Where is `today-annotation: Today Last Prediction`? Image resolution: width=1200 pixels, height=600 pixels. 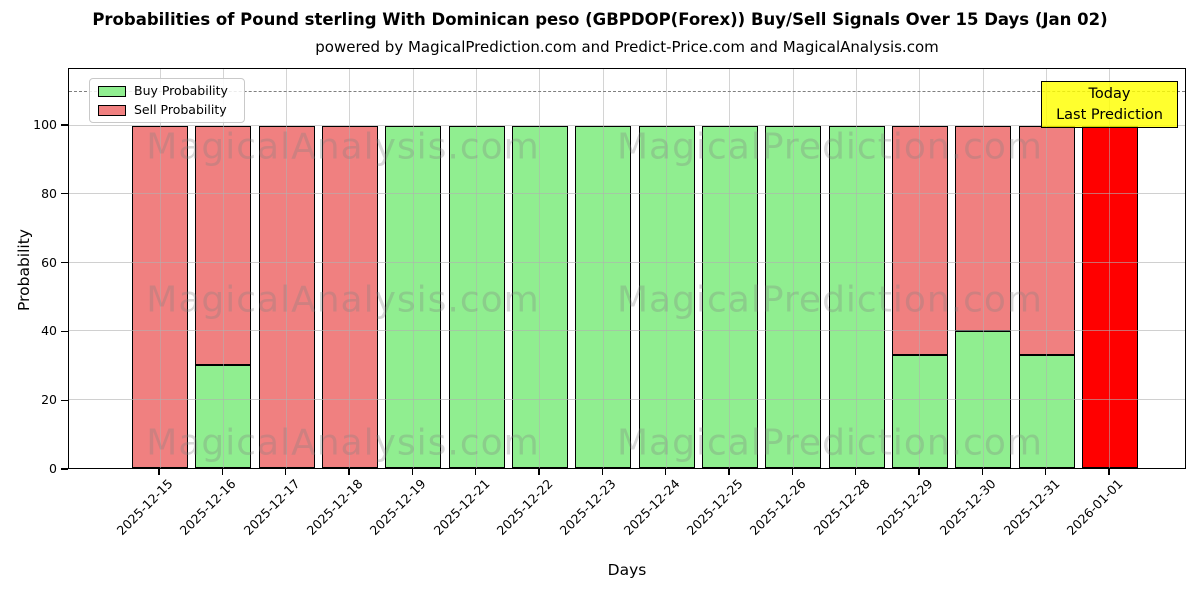
today-annotation: Today Last Prediction is located at coordinates (1109, 104).